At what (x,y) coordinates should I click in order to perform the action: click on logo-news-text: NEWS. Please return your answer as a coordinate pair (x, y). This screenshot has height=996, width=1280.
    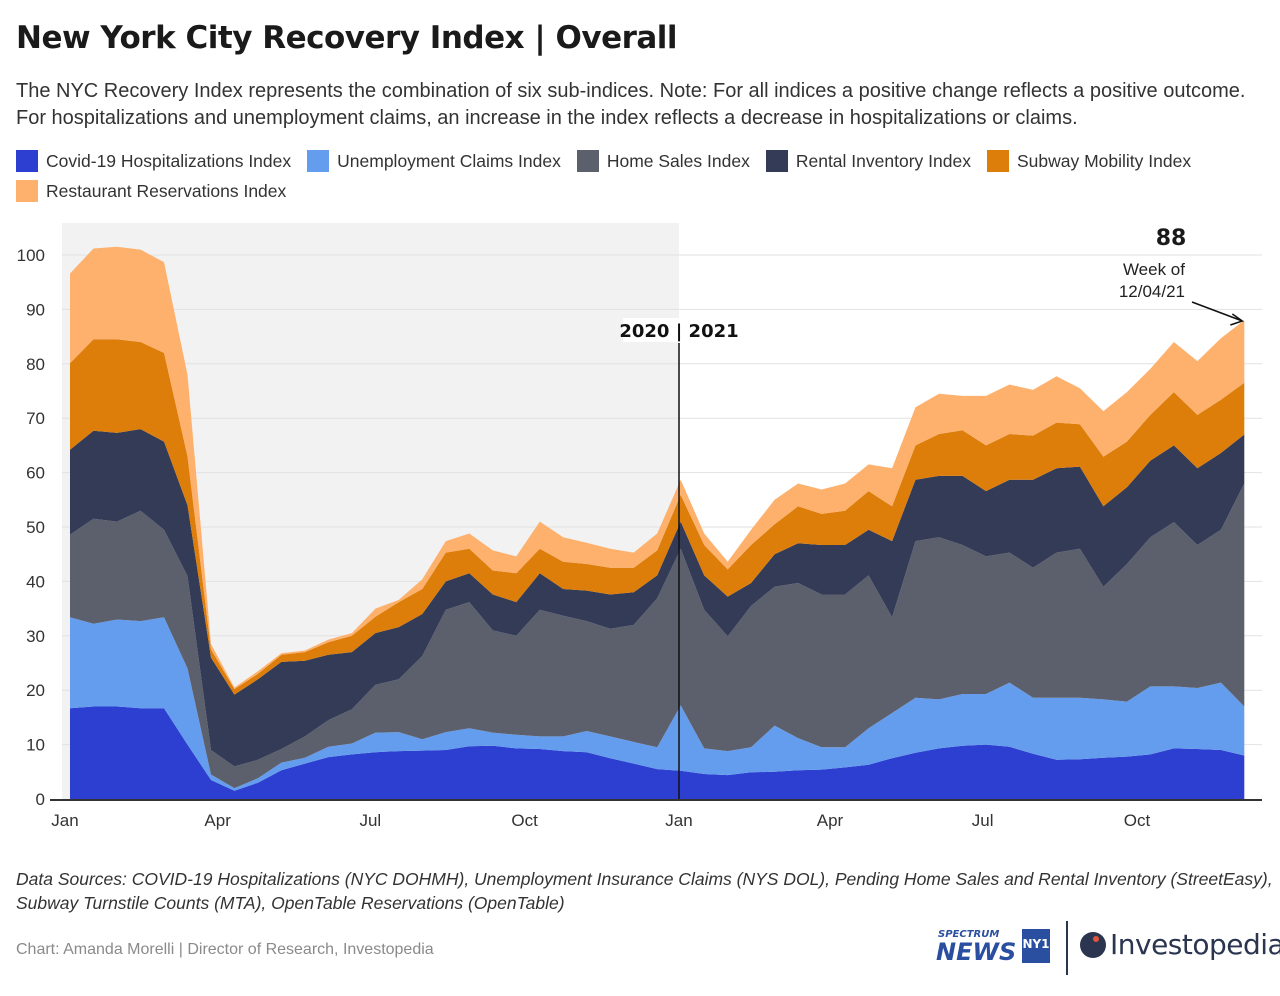
    Looking at the image, I should click on (976, 952).